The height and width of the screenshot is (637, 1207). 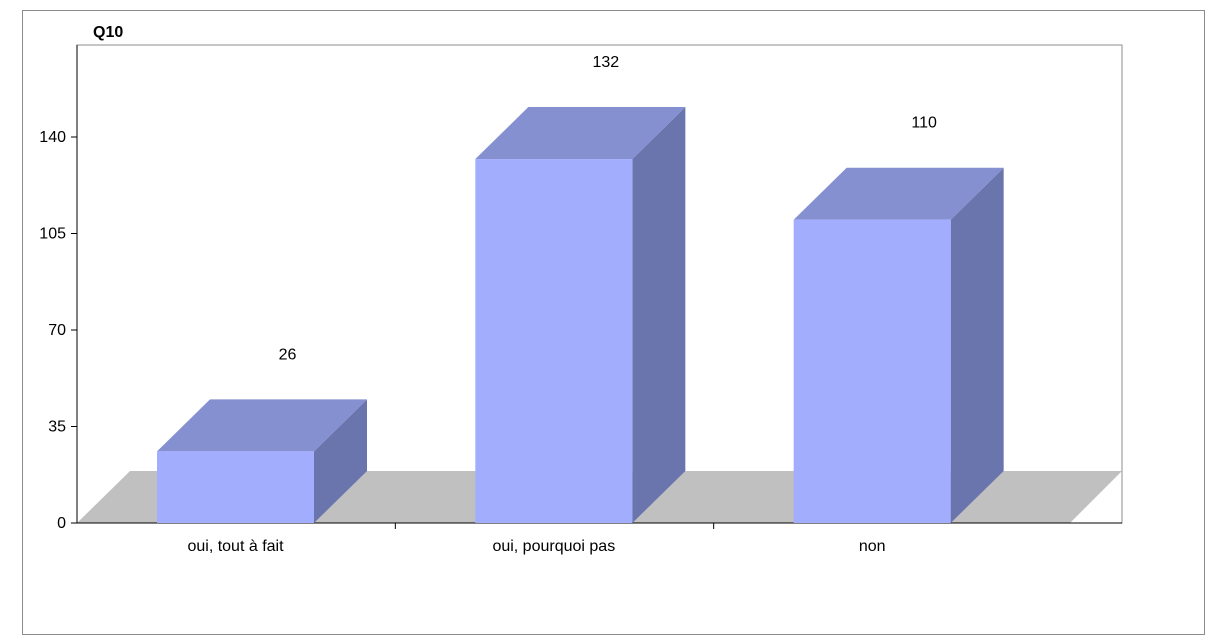 What do you see at coordinates (605, 62) in the screenshot?
I see `data-label: 132` at bounding box center [605, 62].